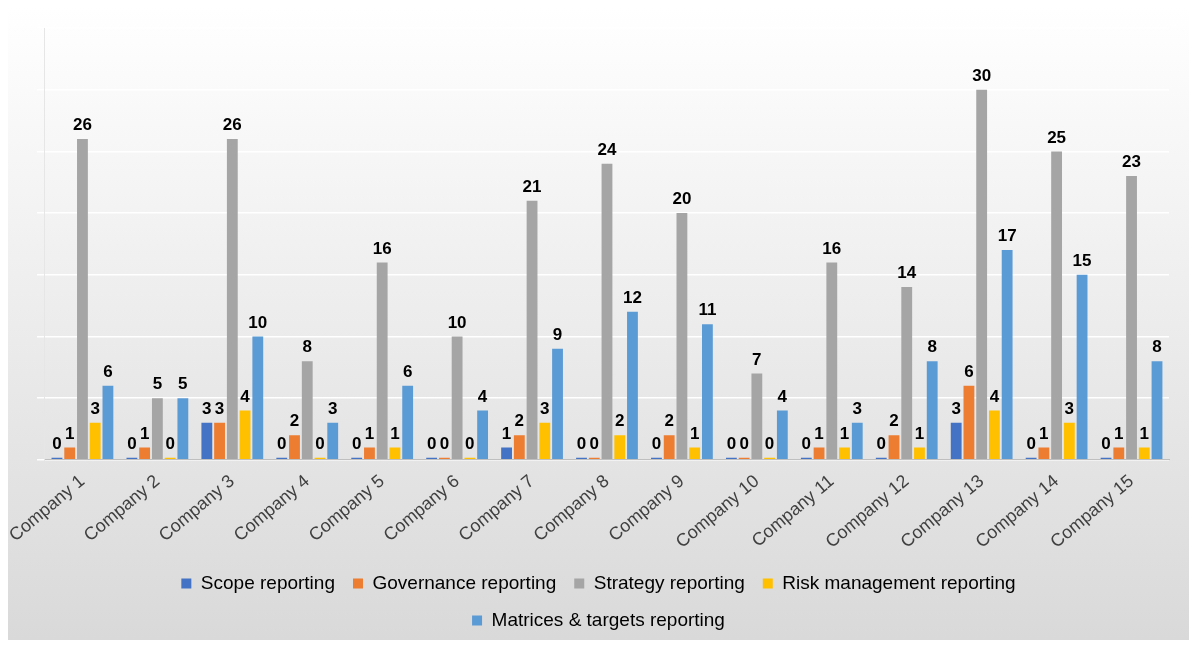 The height and width of the screenshot is (648, 1197). What do you see at coordinates (1082, 260) in the screenshot?
I see `data-label: 15` at bounding box center [1082, 260].